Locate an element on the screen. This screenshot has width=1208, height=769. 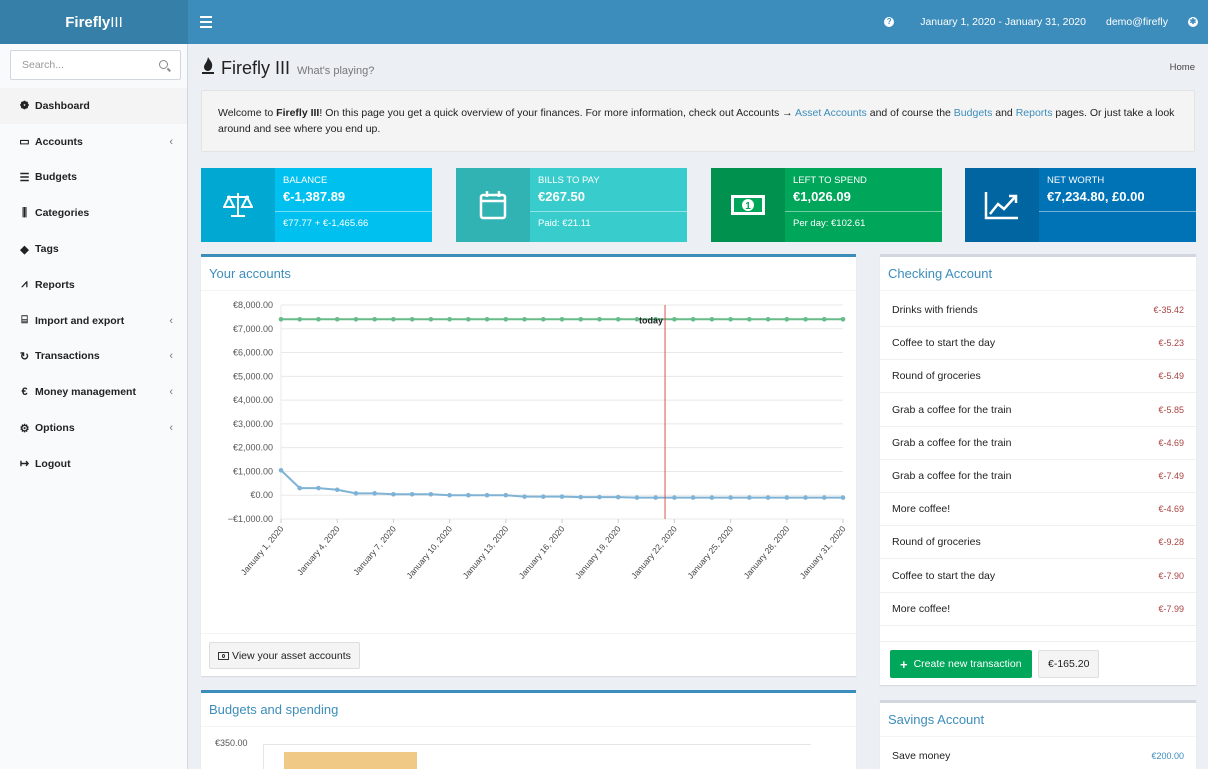
budget-gridline is located at coordinates (537, 744).